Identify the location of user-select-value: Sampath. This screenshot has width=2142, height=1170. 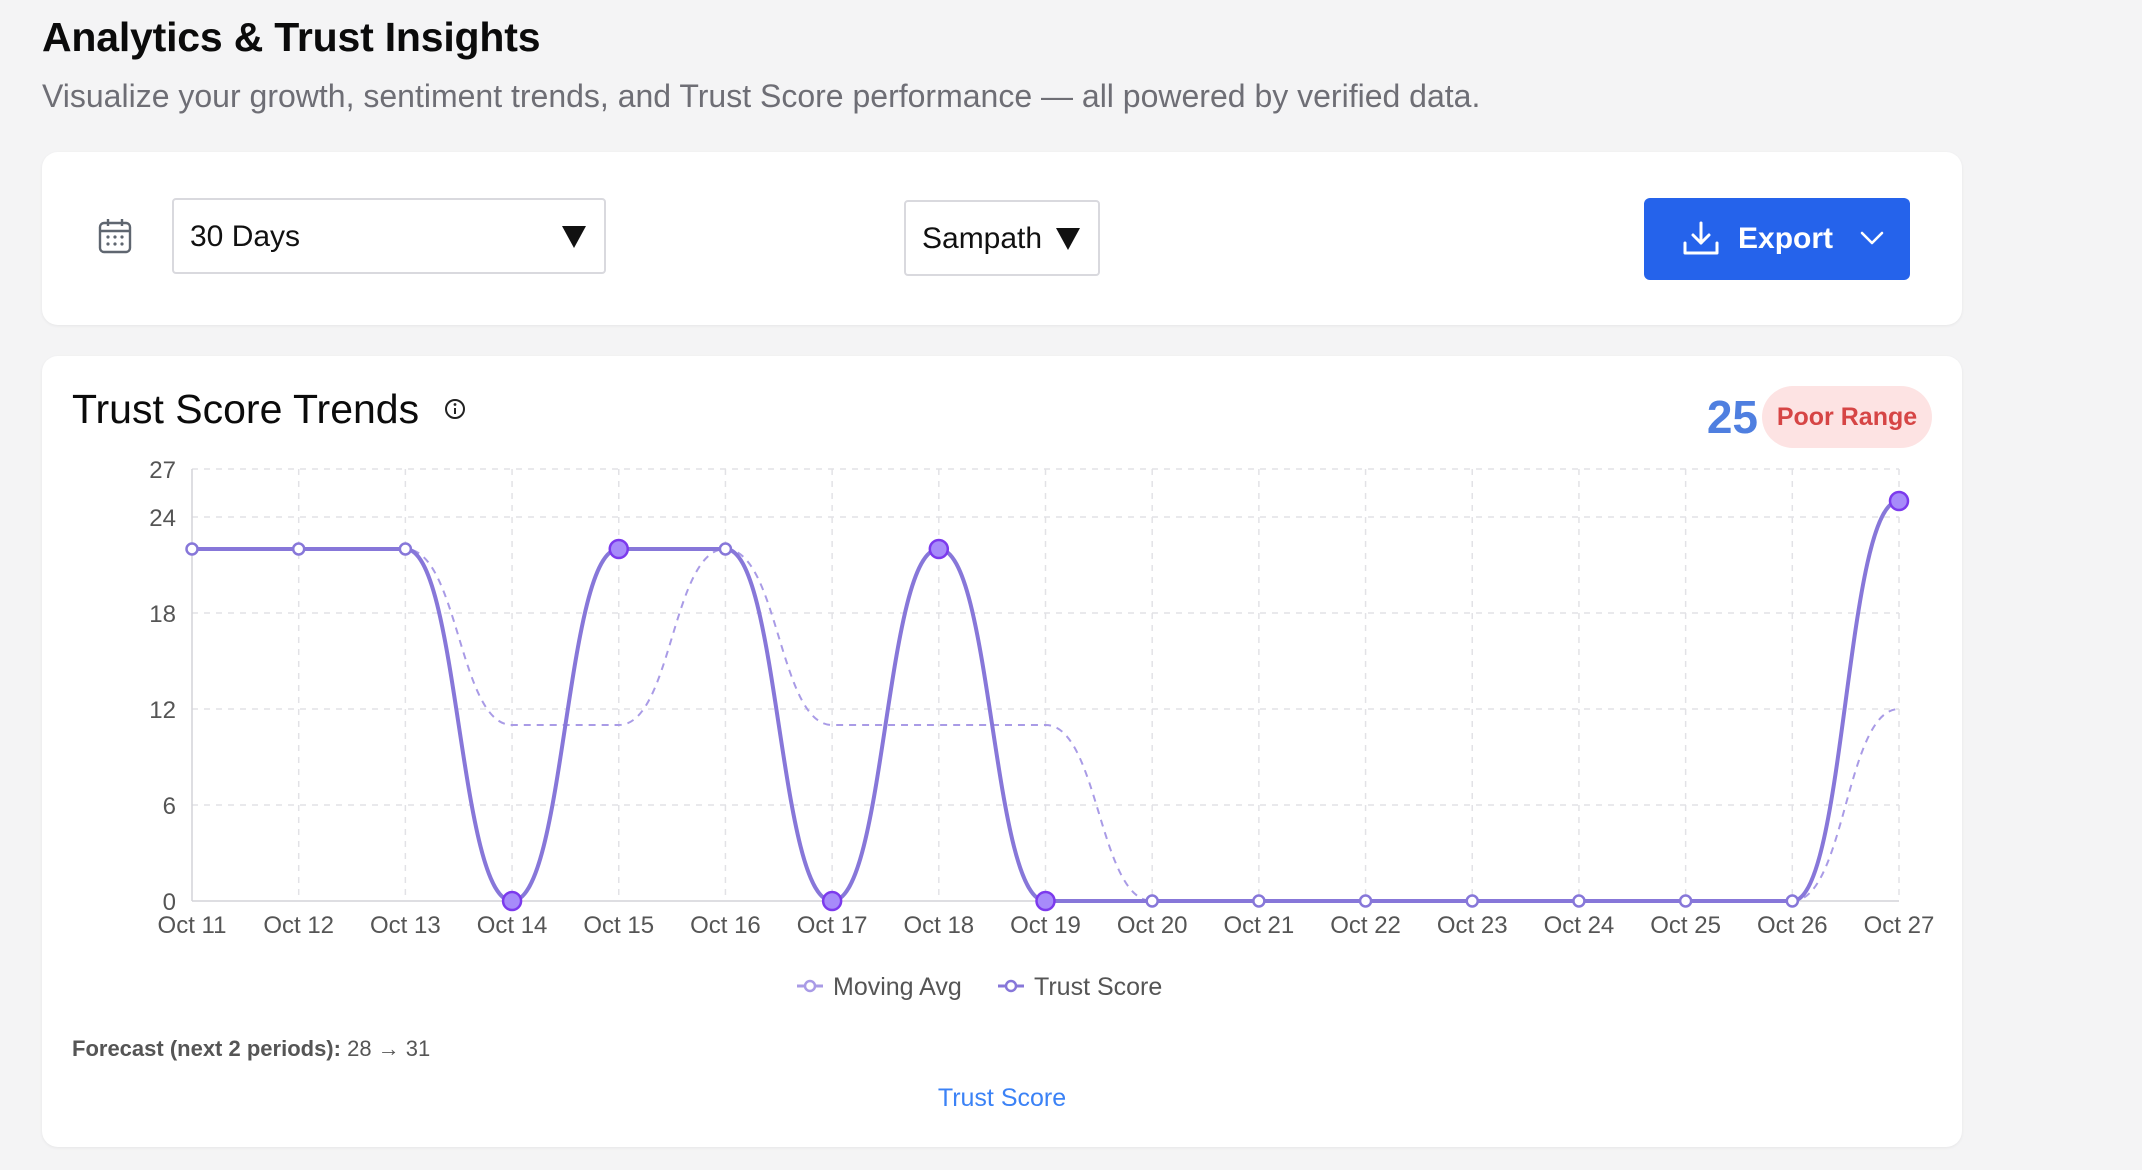
(982, 238).